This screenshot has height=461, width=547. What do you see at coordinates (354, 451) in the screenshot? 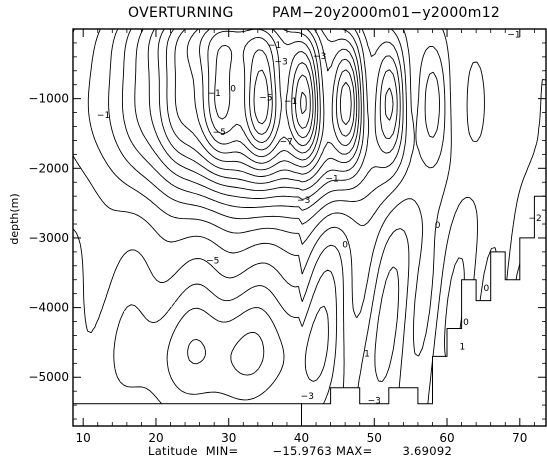
I see `max-label: MAX=` at bounding box center [354, 451].